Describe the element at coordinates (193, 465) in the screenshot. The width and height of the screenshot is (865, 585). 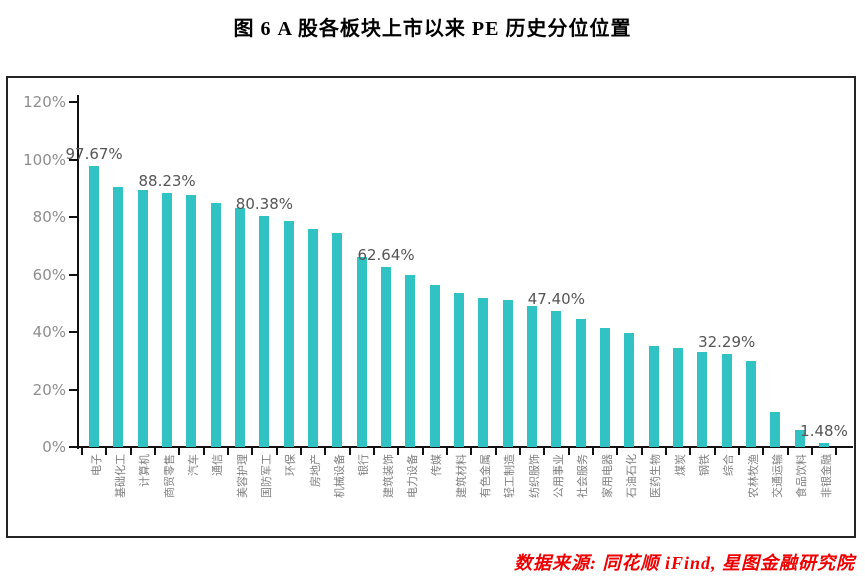
I see `x-axis-category-label: 汽车` at that location.